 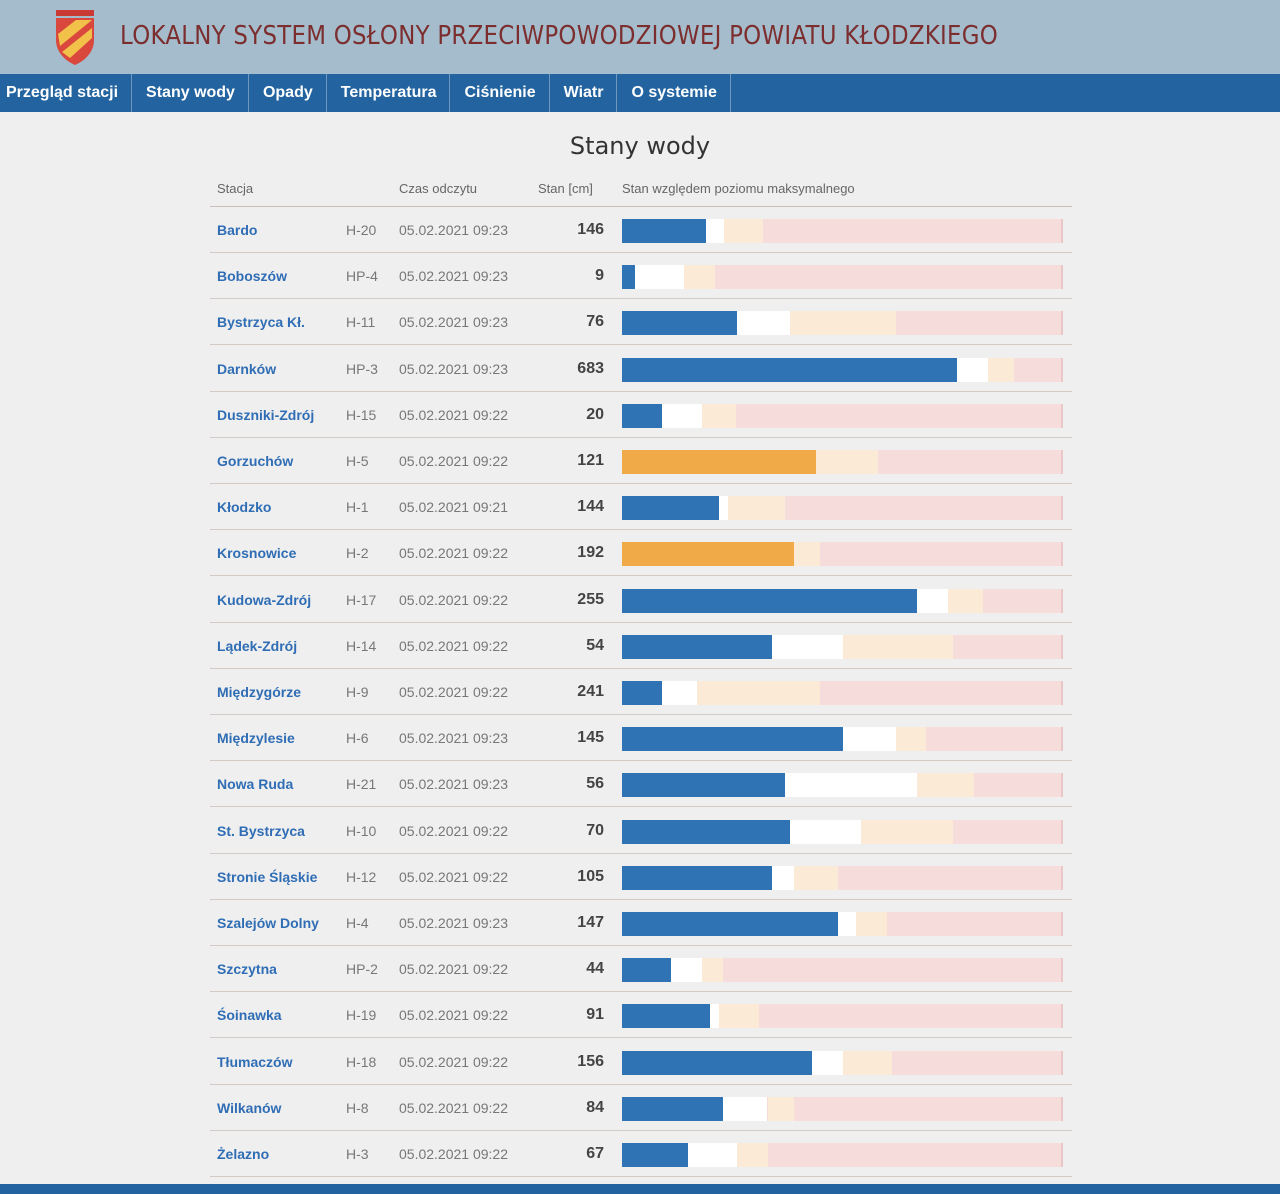 I want to click on station-code: H-21, so click(x=361, y=784).